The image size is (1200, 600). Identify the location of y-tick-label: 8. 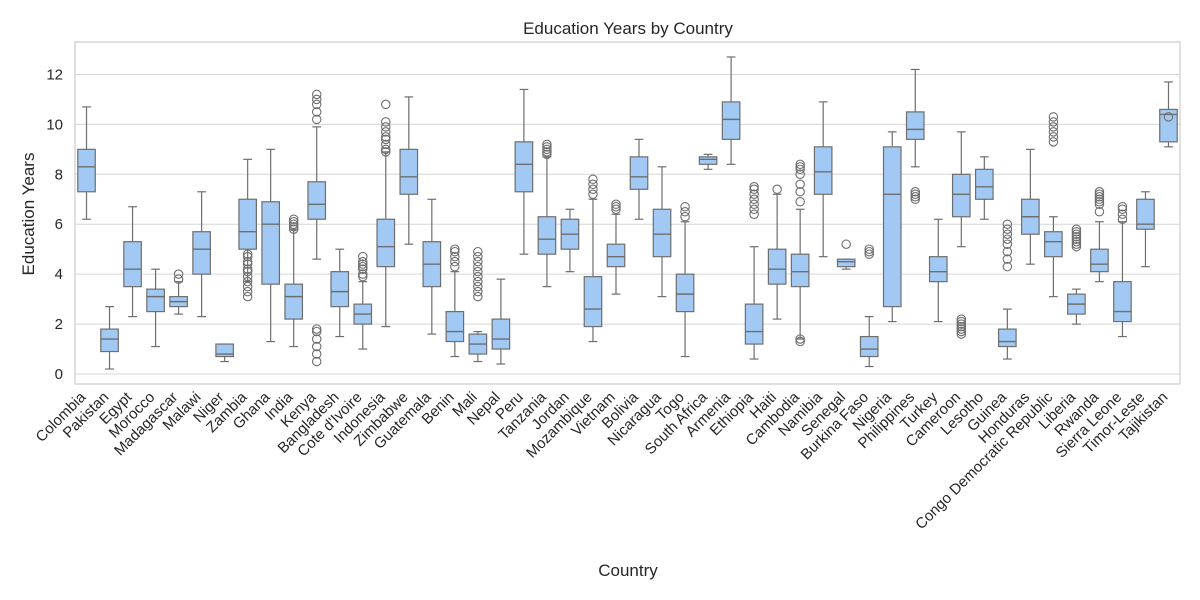
(59, 174).